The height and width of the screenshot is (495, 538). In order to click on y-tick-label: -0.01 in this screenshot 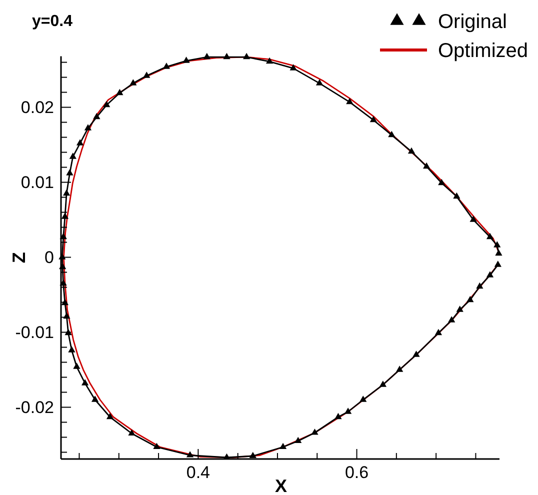, I will do `click(34, 332)`.